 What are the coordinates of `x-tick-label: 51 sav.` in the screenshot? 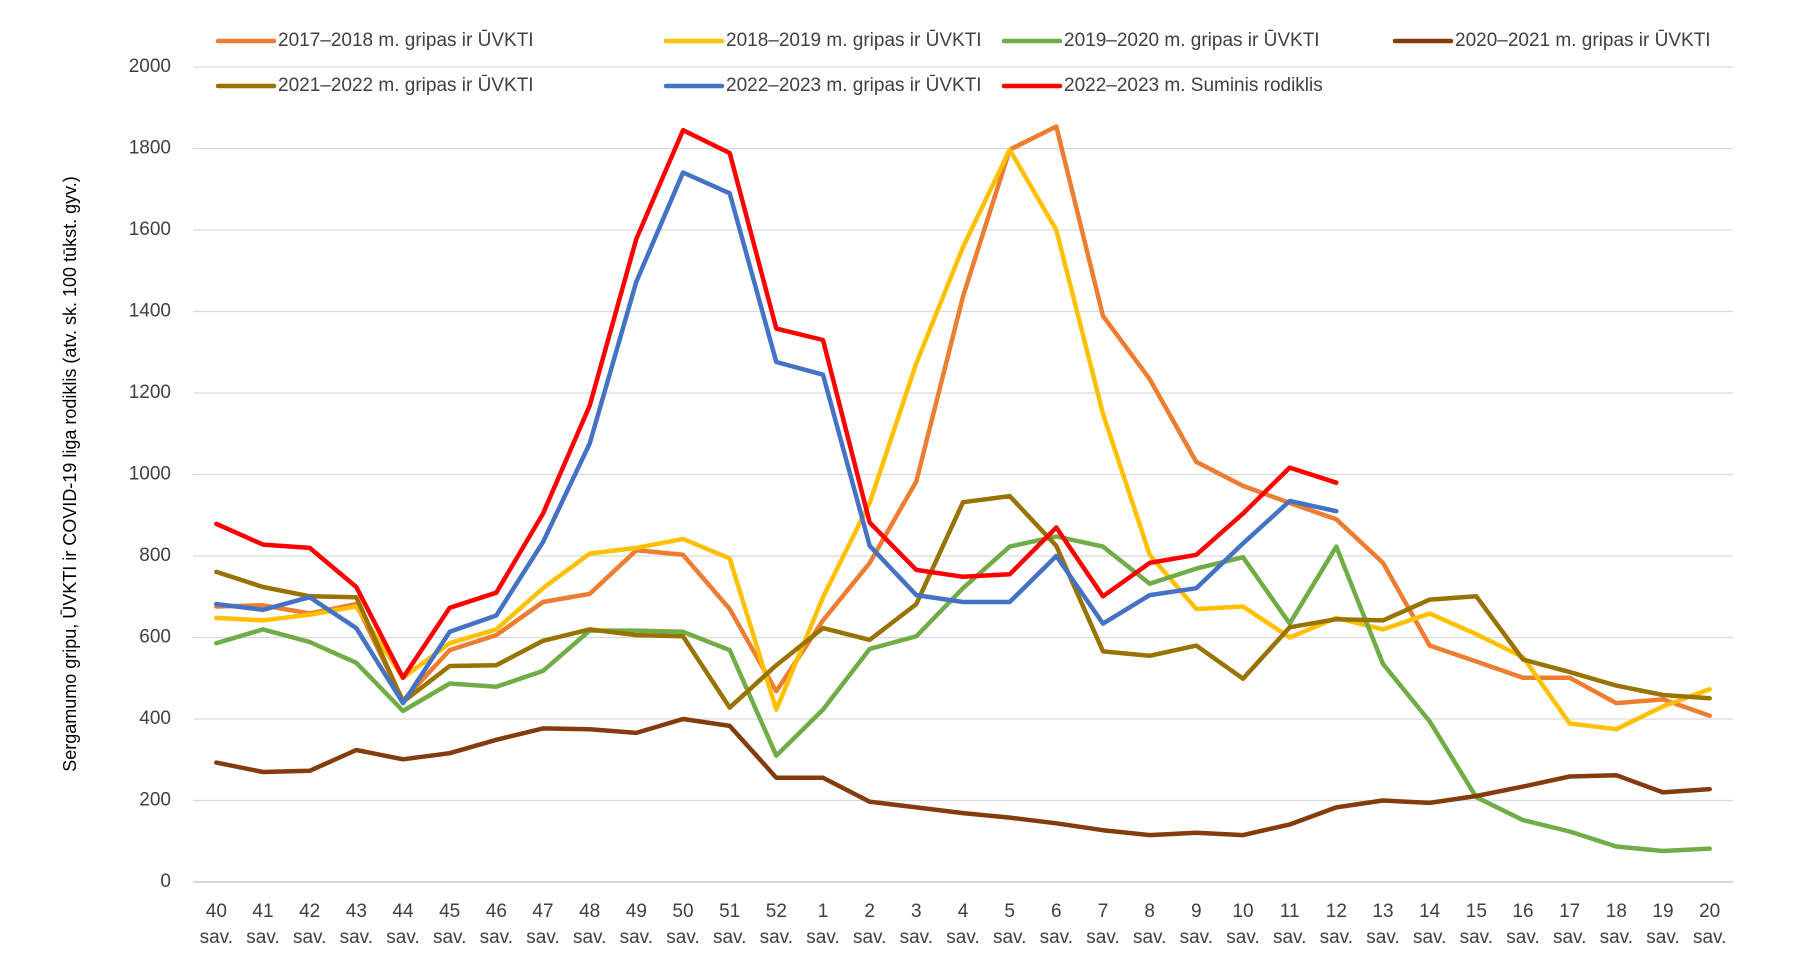 It's located at (729, 924).